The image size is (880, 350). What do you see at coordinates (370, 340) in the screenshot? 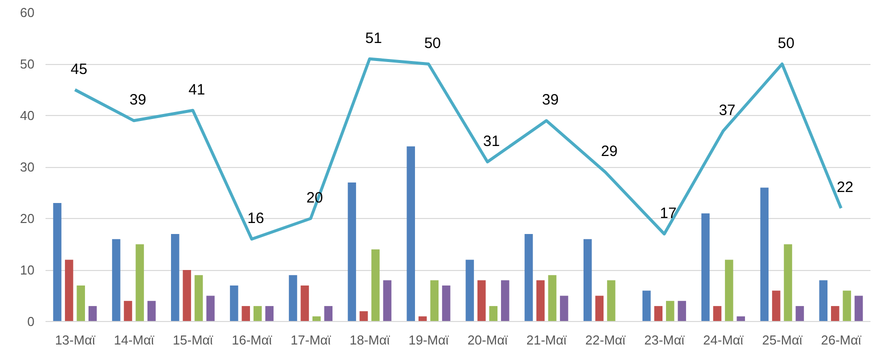
I see `x-tick-label: 18-Μαϊ` at bounding box center [370, 340].